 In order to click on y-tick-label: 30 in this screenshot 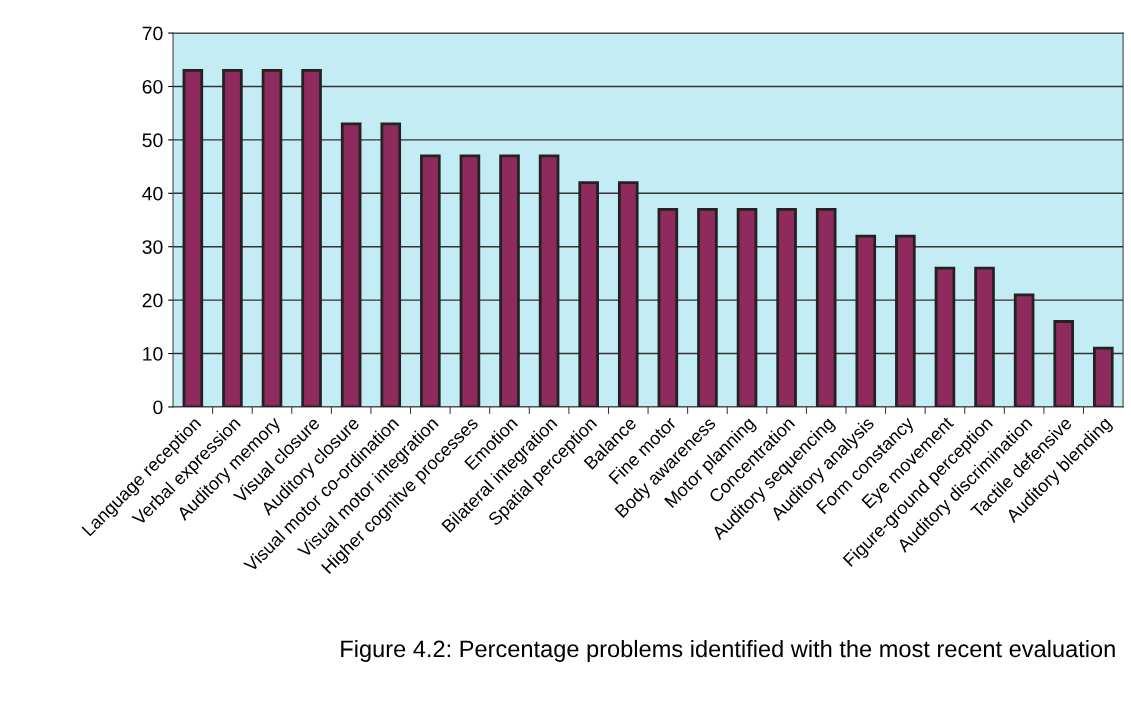, I will do `click(152, 247)`.